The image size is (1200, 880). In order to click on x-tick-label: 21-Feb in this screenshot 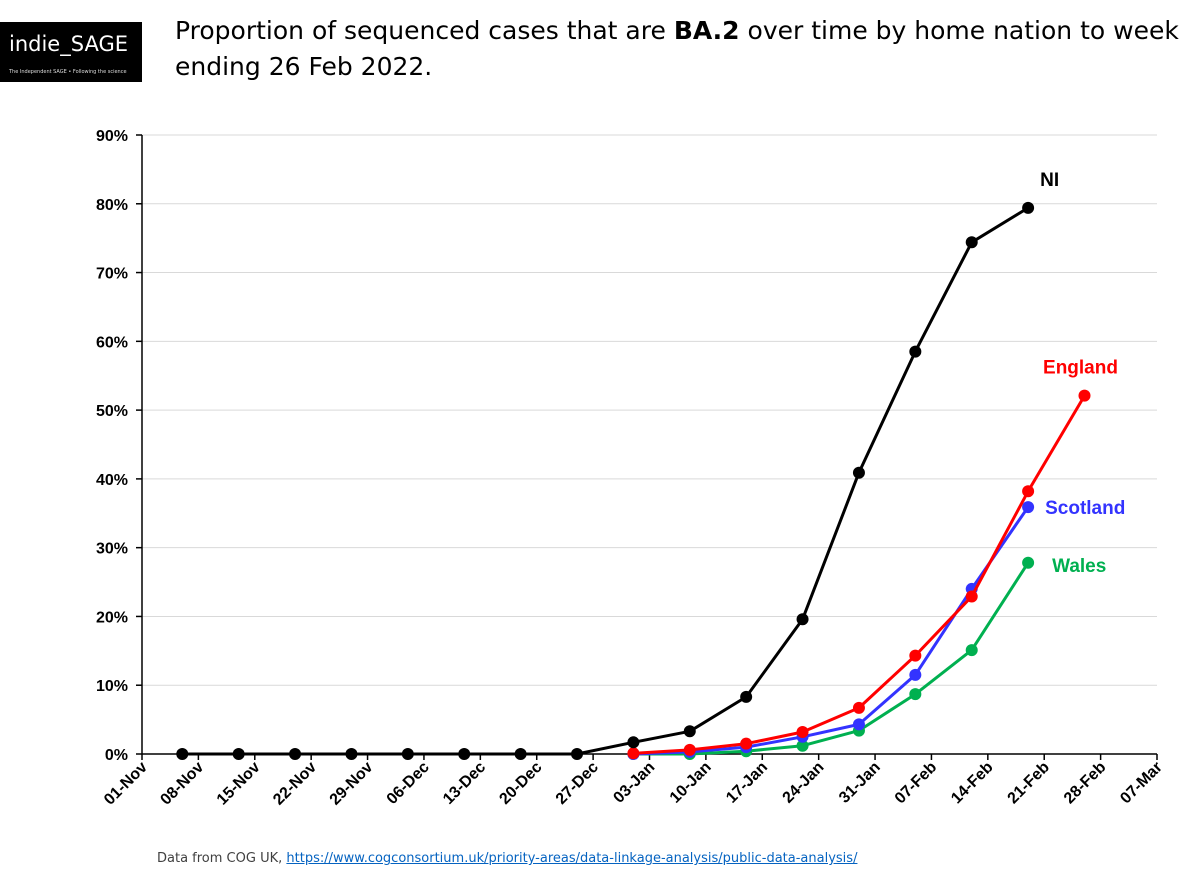, I will do `click(1029, 783)`.